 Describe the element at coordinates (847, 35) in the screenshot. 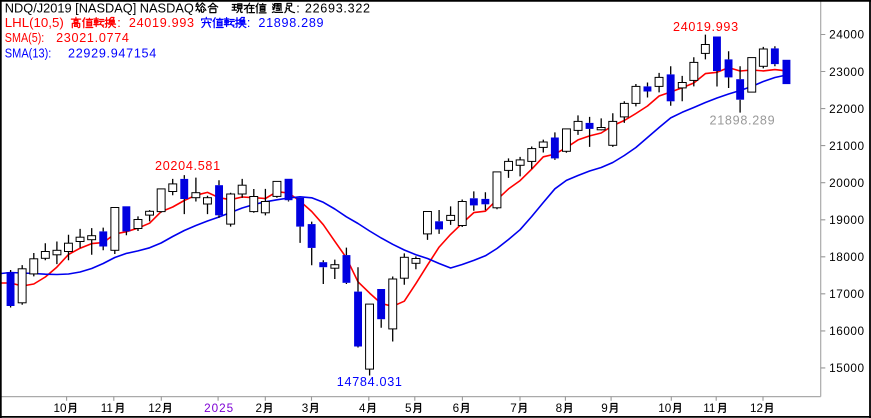

I see `svg-text: 24000` at that location.